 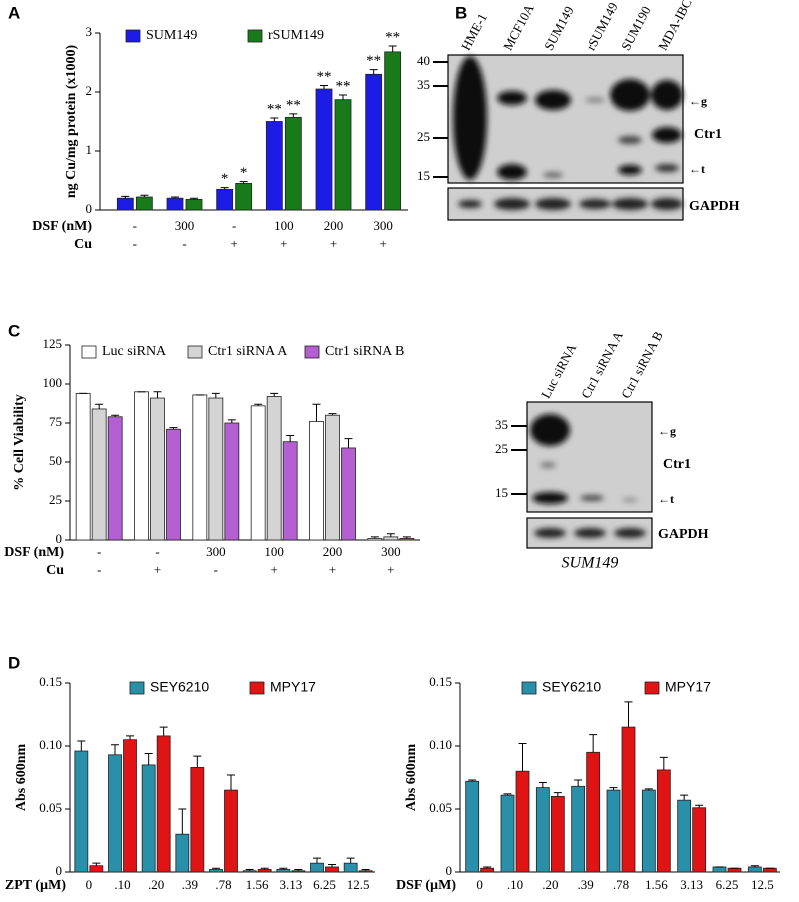 What do you see at coordinates (62, 226) in the screenshot?
I see `category-row-name: DSF (nM)` at bounding box center [62, 226].